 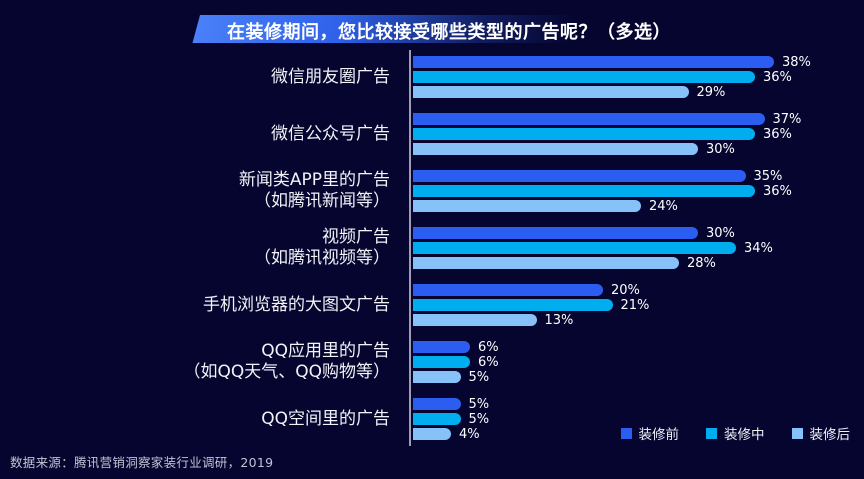 What do you see at coordinates (659, 435) in the screenshot?
I see `legend-label: 装修前` at bounding box center [659, 435].